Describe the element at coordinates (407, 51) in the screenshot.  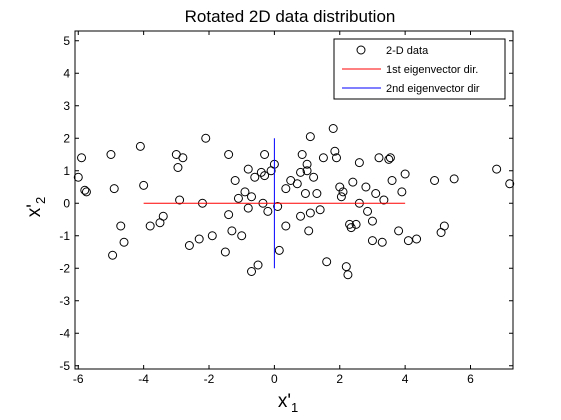
I see `legend-entry-label: 2-D data` at that location.